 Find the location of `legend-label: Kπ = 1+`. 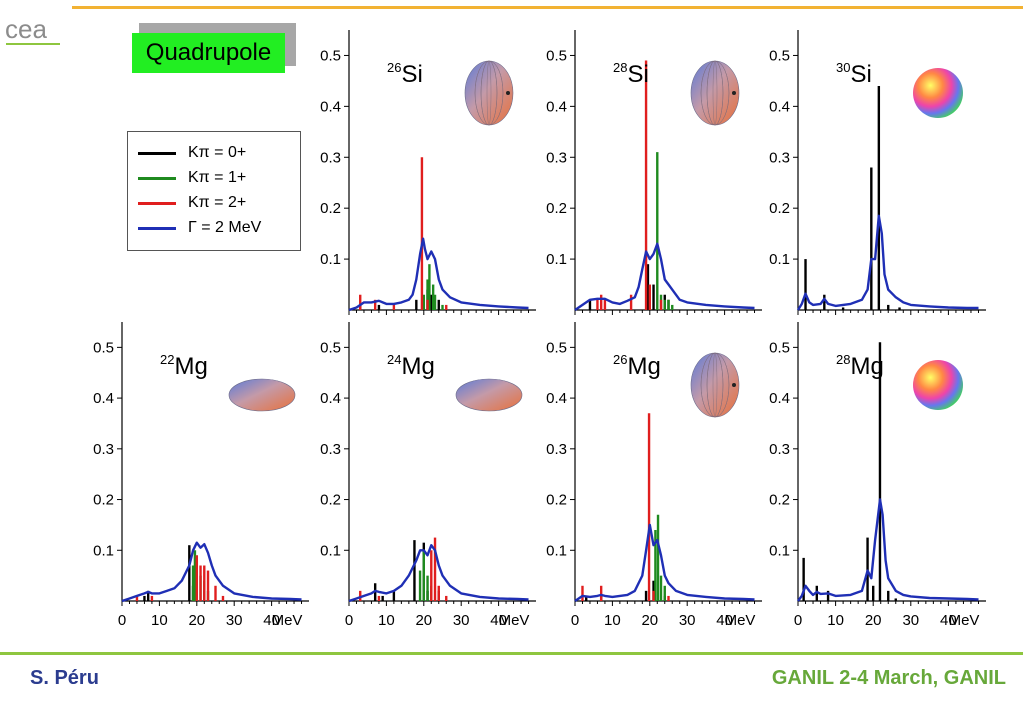

legend-label: Kπ = 1+ is located at coordinates (217, 177).